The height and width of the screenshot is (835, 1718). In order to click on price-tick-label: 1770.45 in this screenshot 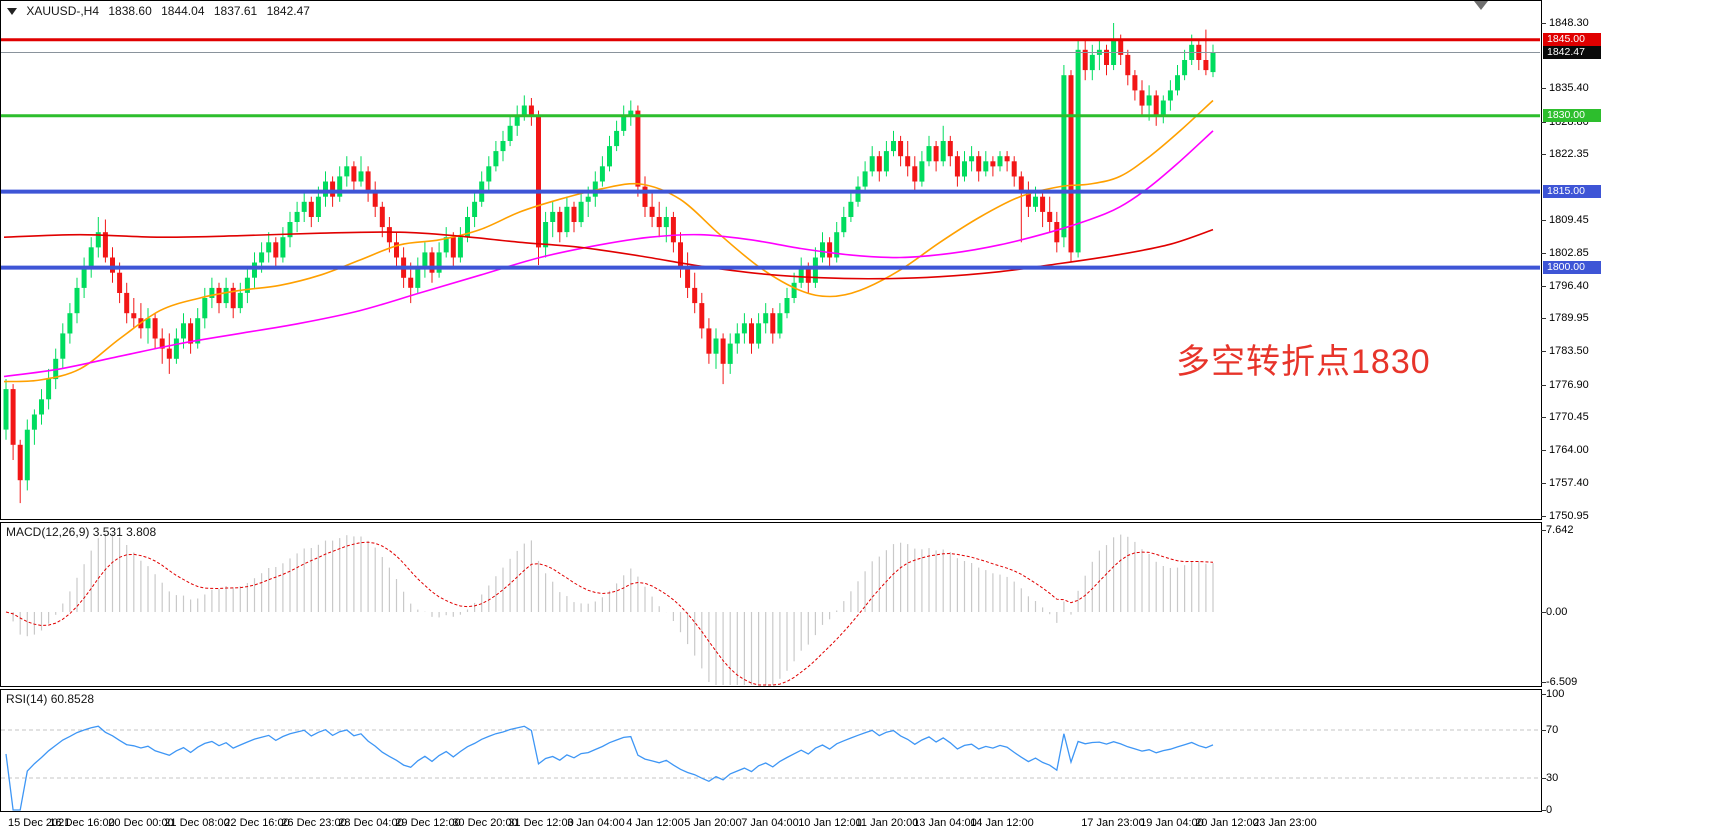, I will do `click(1569, 417)`.